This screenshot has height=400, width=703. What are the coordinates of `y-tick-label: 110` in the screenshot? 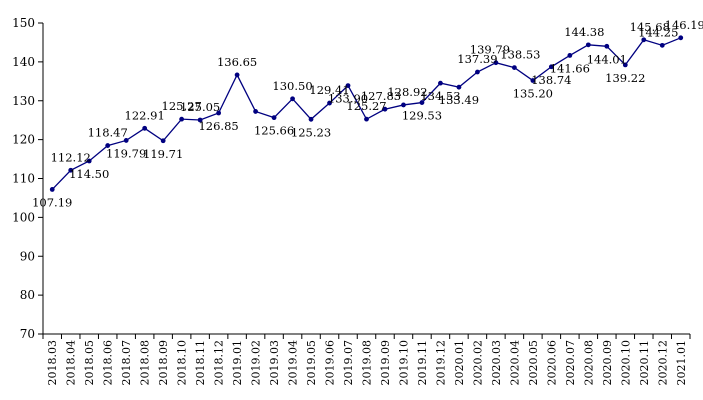 It's located at (23, 179).